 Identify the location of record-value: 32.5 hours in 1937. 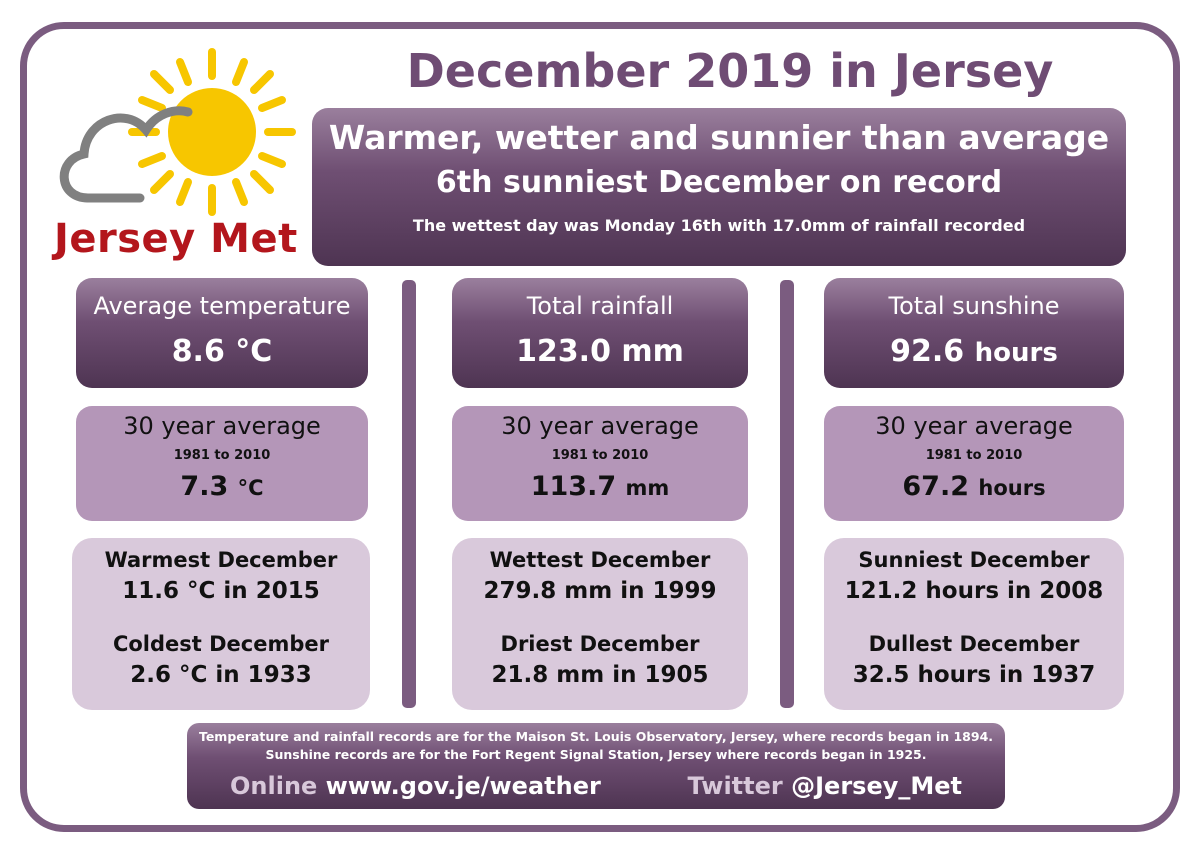
(974, 675).